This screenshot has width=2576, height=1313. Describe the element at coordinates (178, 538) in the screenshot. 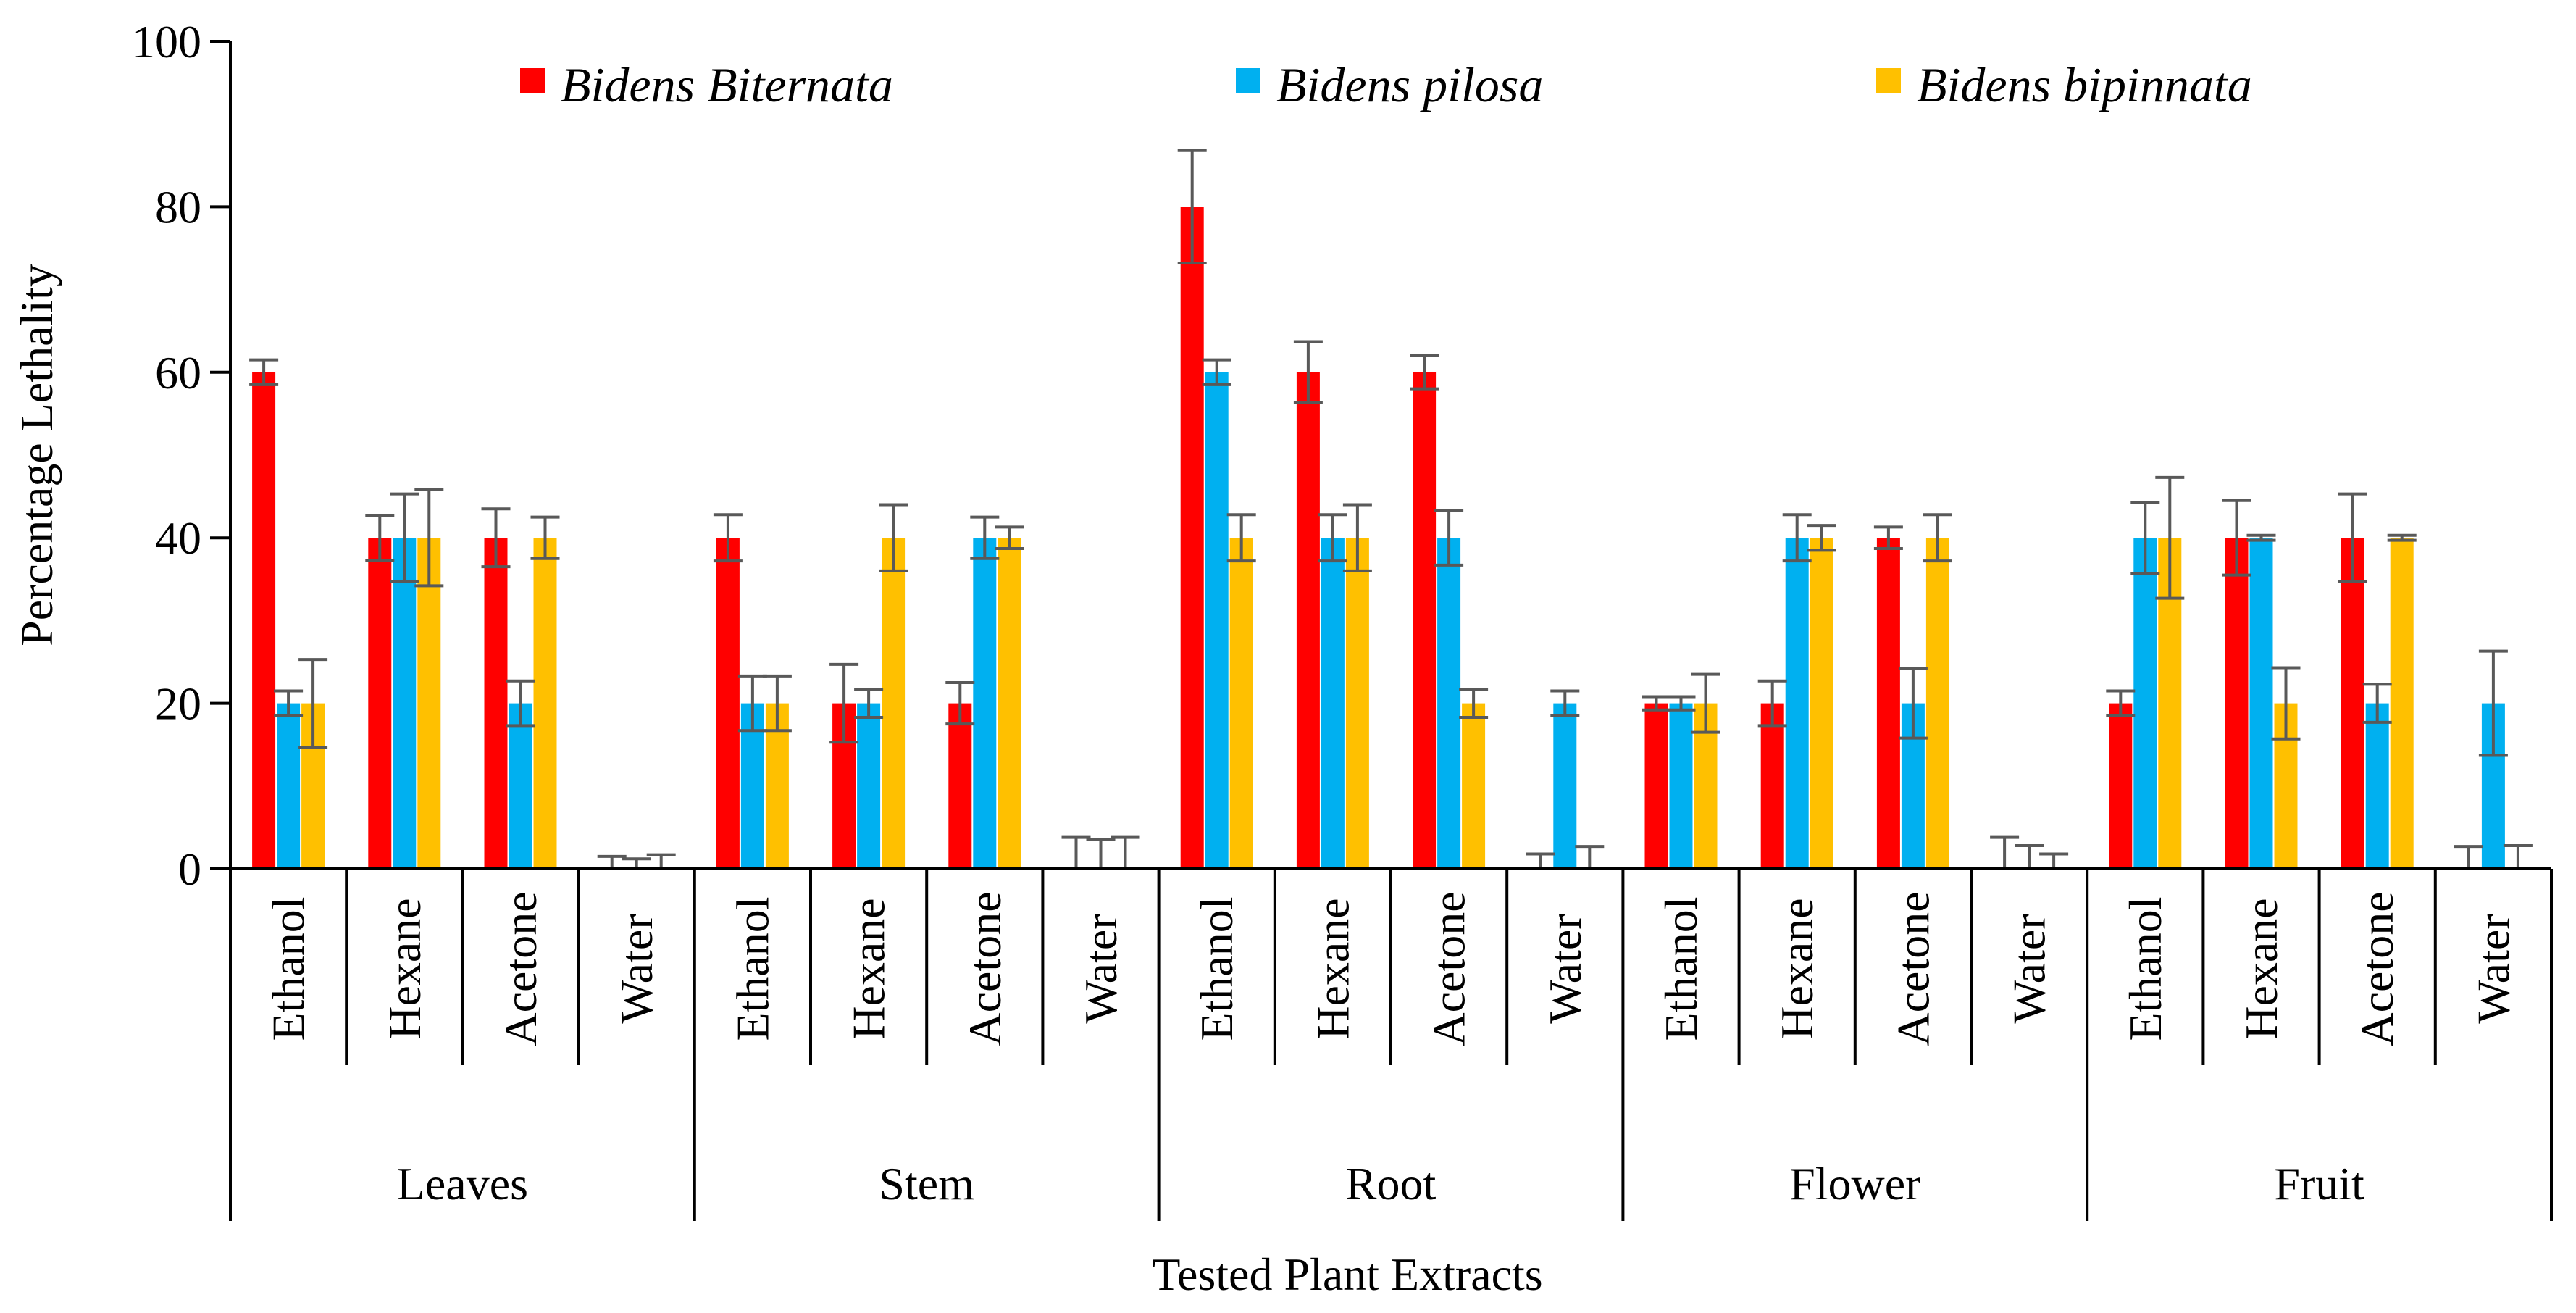

I see `y-tick-label: 40` at that location.